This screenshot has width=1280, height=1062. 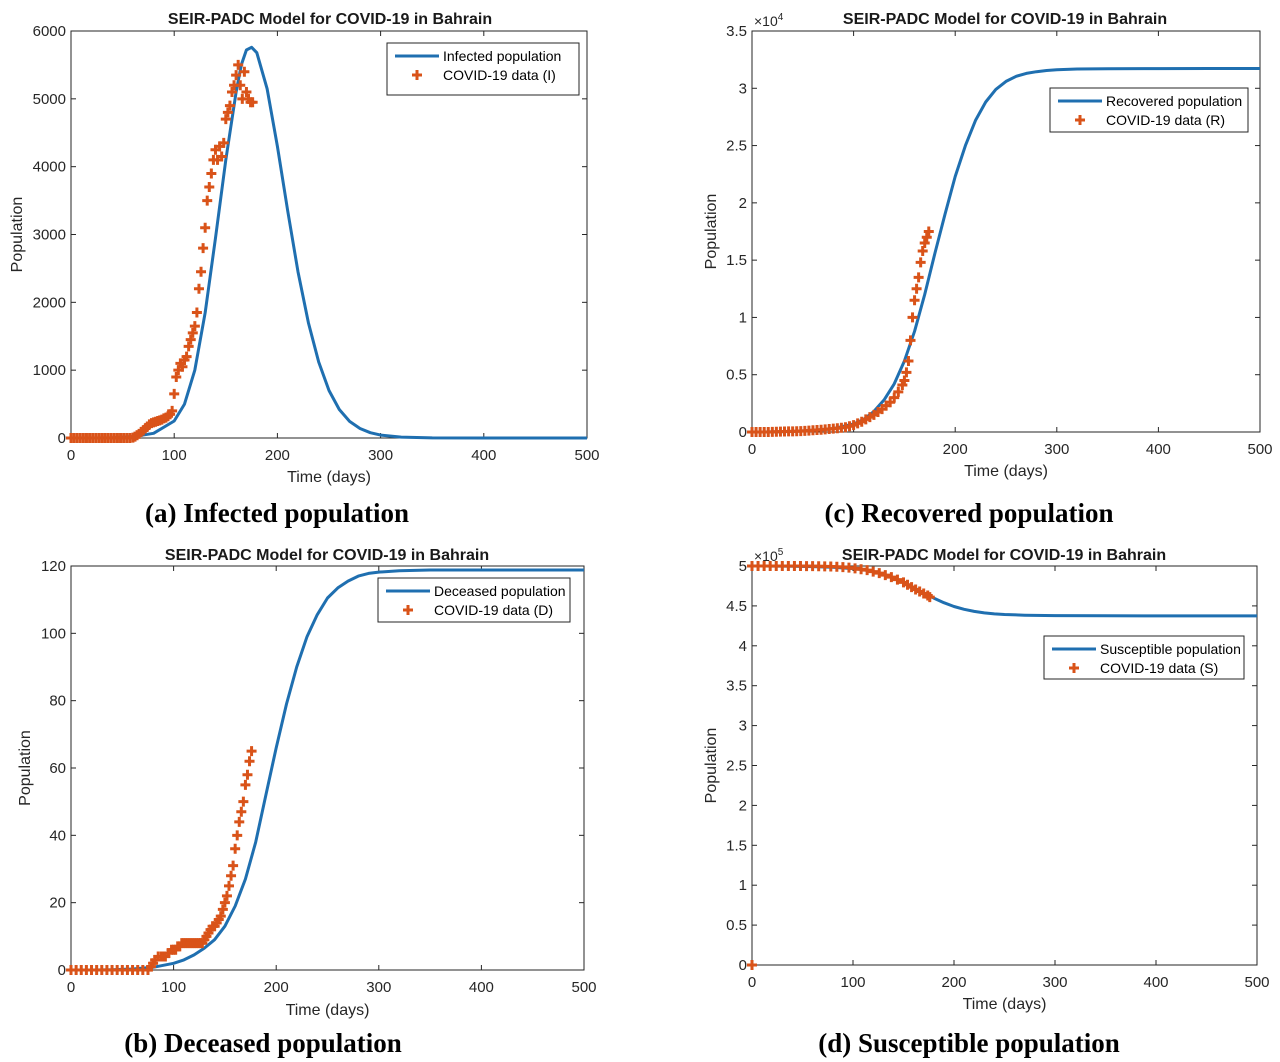 I want to click on y-tick-label: 120, so click(x=53, y=566).